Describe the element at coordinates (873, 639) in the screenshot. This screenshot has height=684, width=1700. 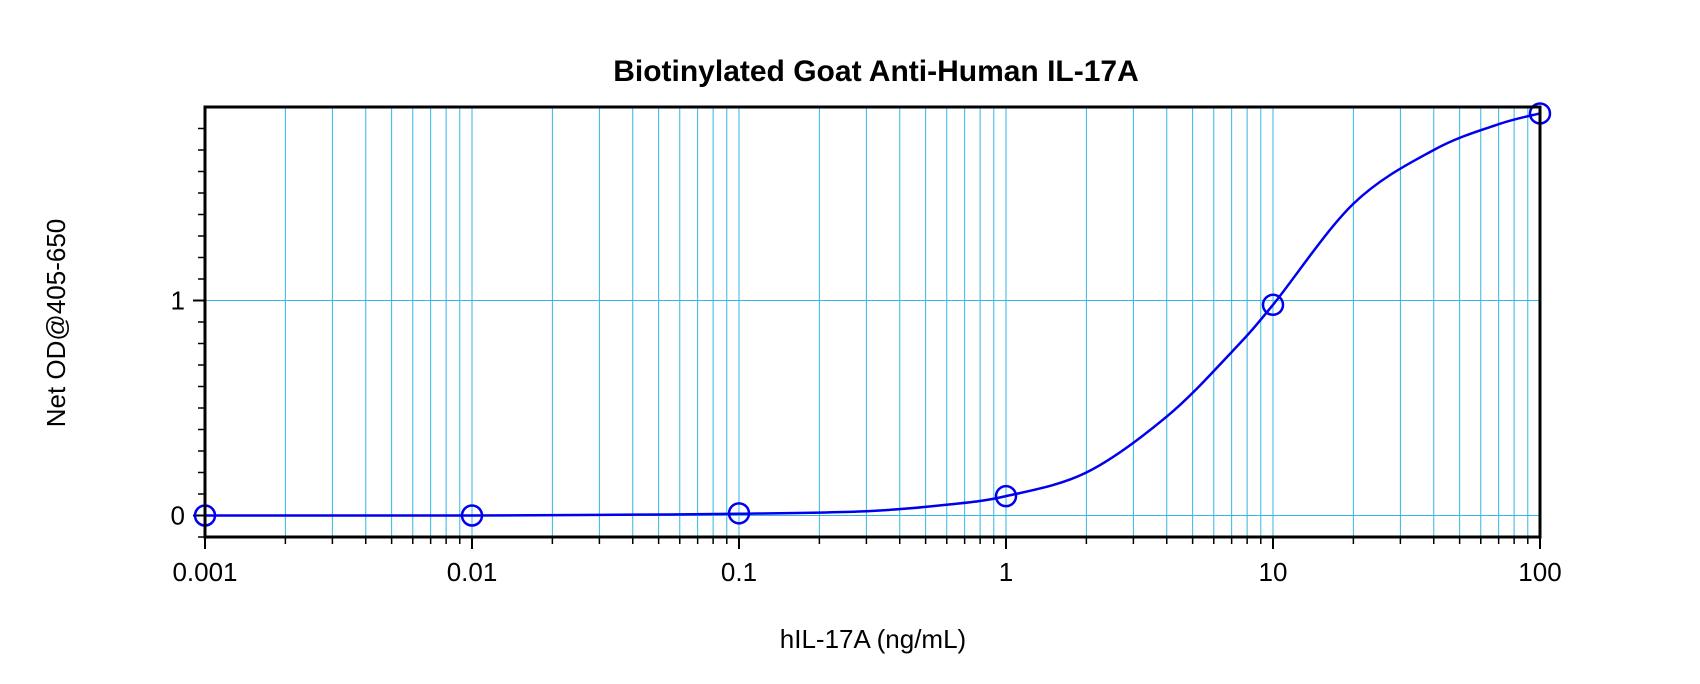
I see `x-axis-label: hIL-17A (ng/mL)` at that location.